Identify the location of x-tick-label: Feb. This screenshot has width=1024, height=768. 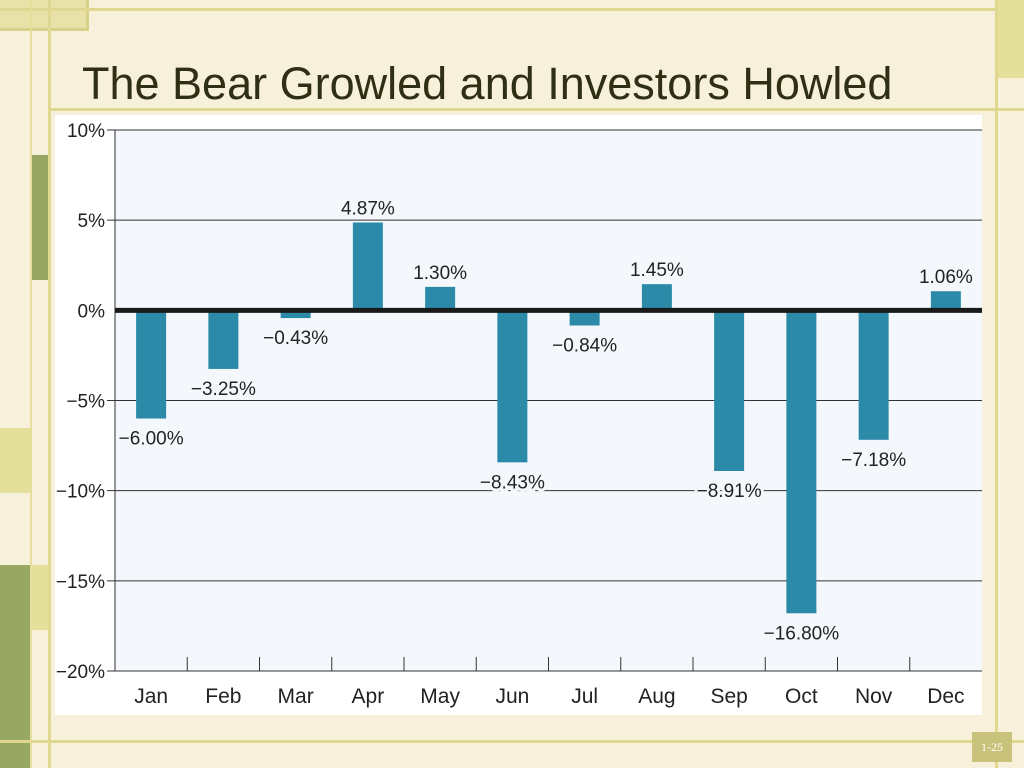
(223, 696).